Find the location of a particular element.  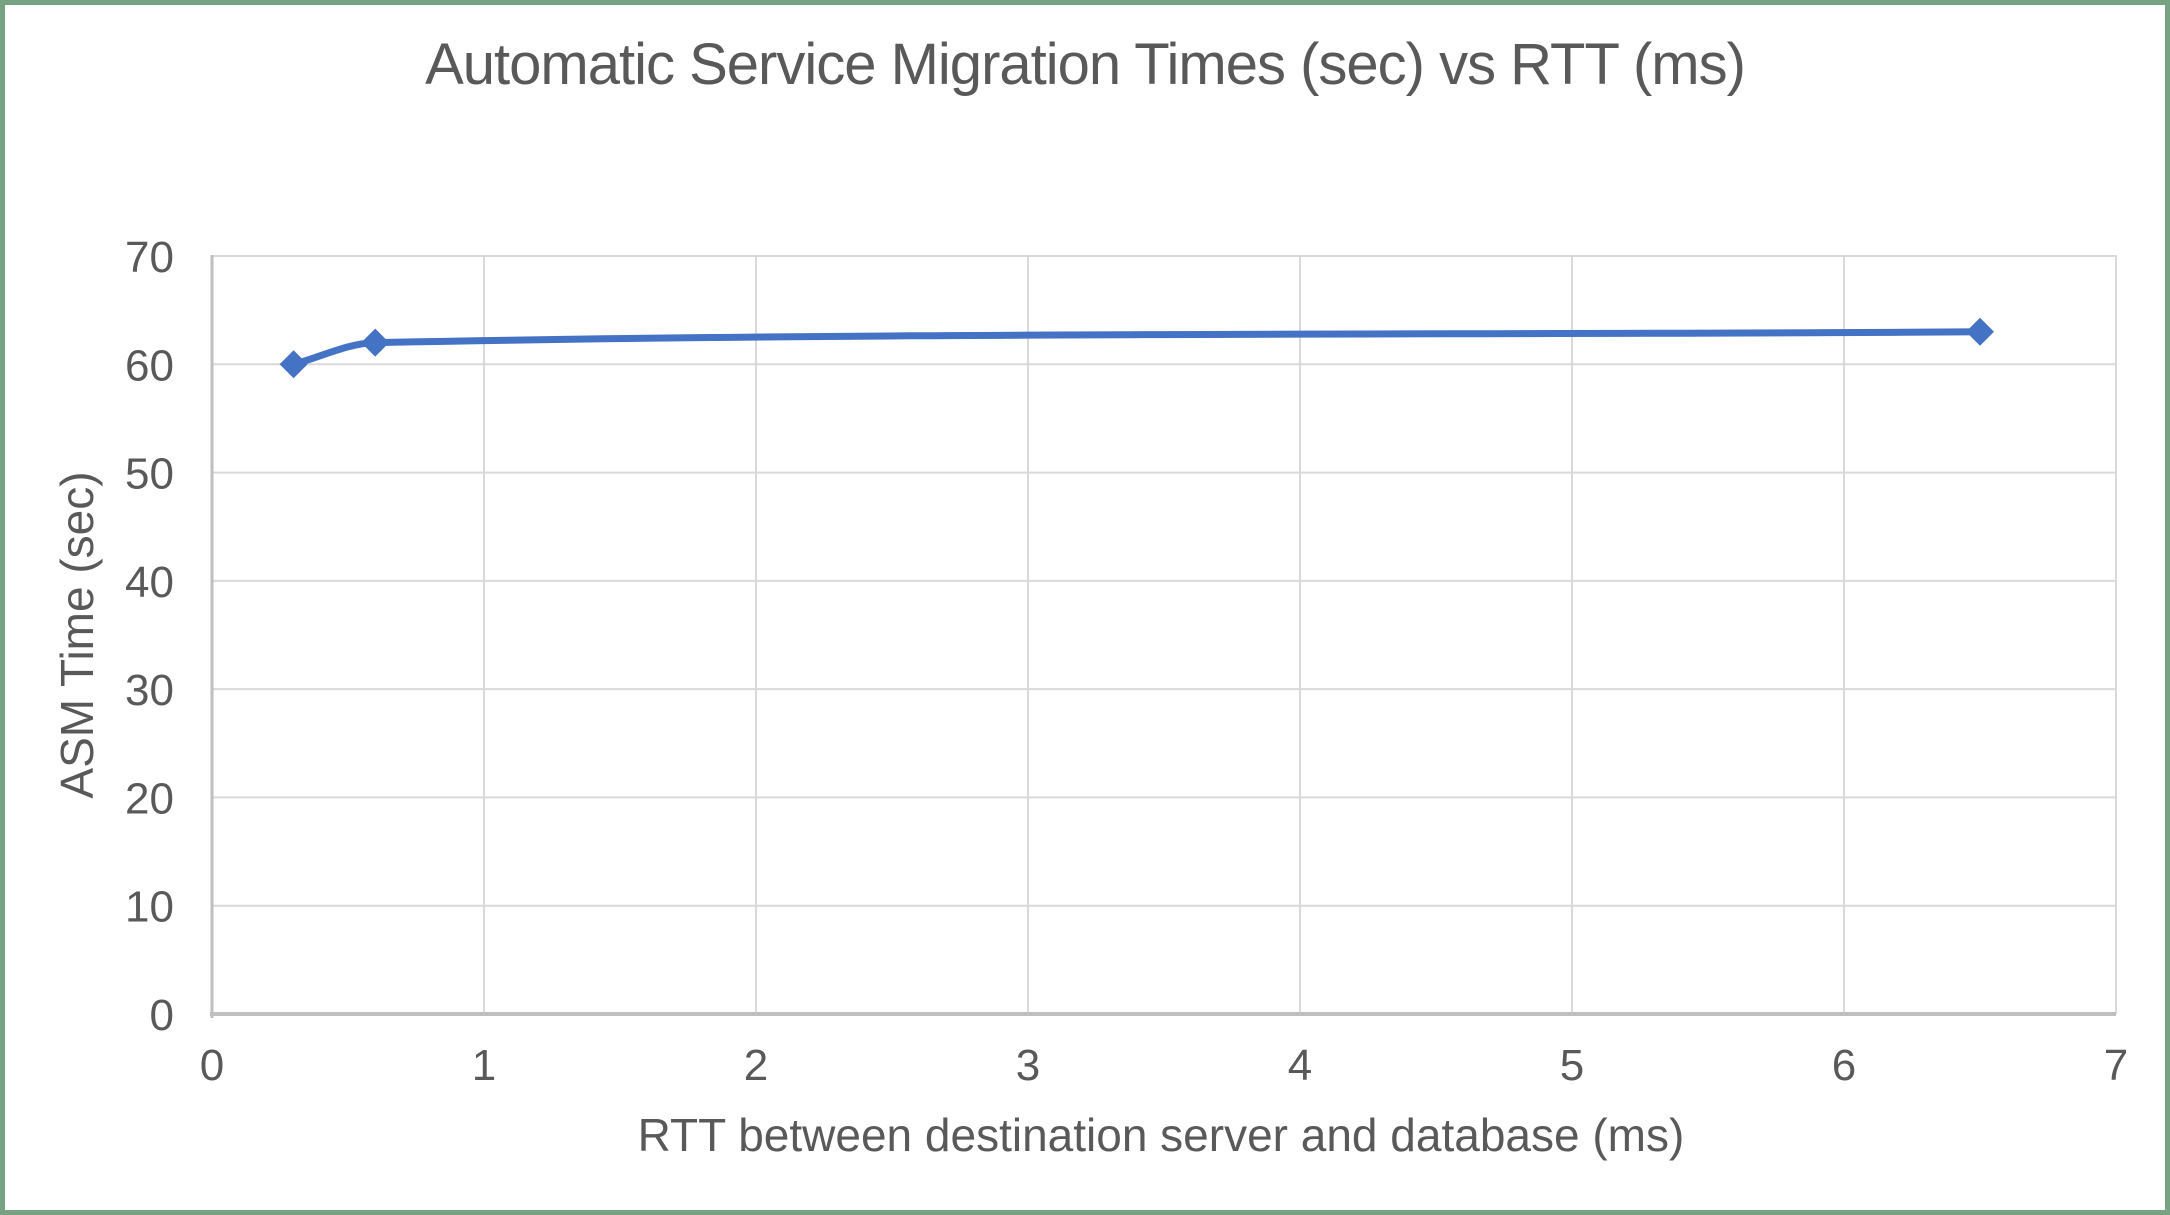

series-line is located at coordinates (1137, 348).